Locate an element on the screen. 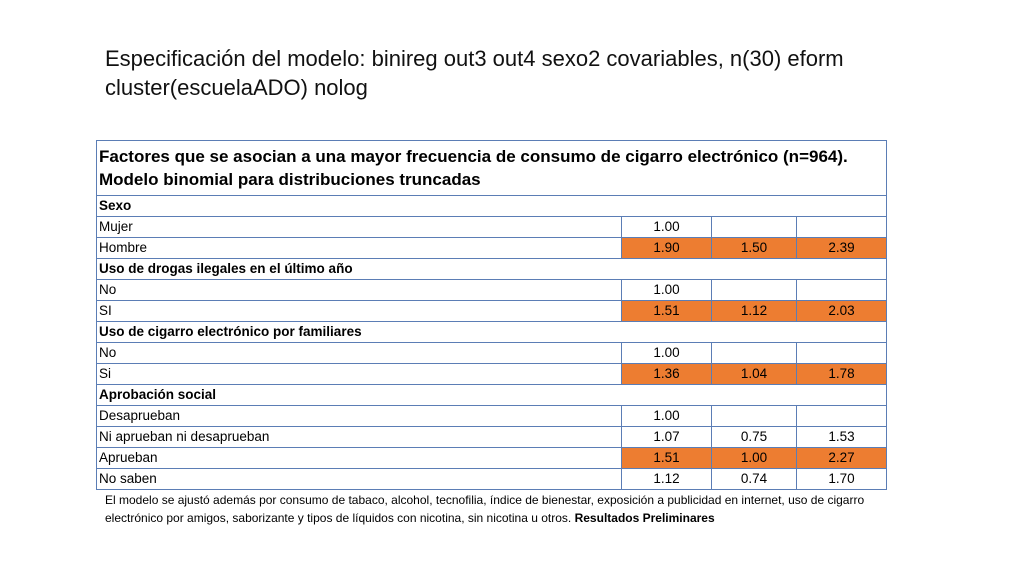  ci-upper-cell: 1.78 is located at coordinates (841, 374).